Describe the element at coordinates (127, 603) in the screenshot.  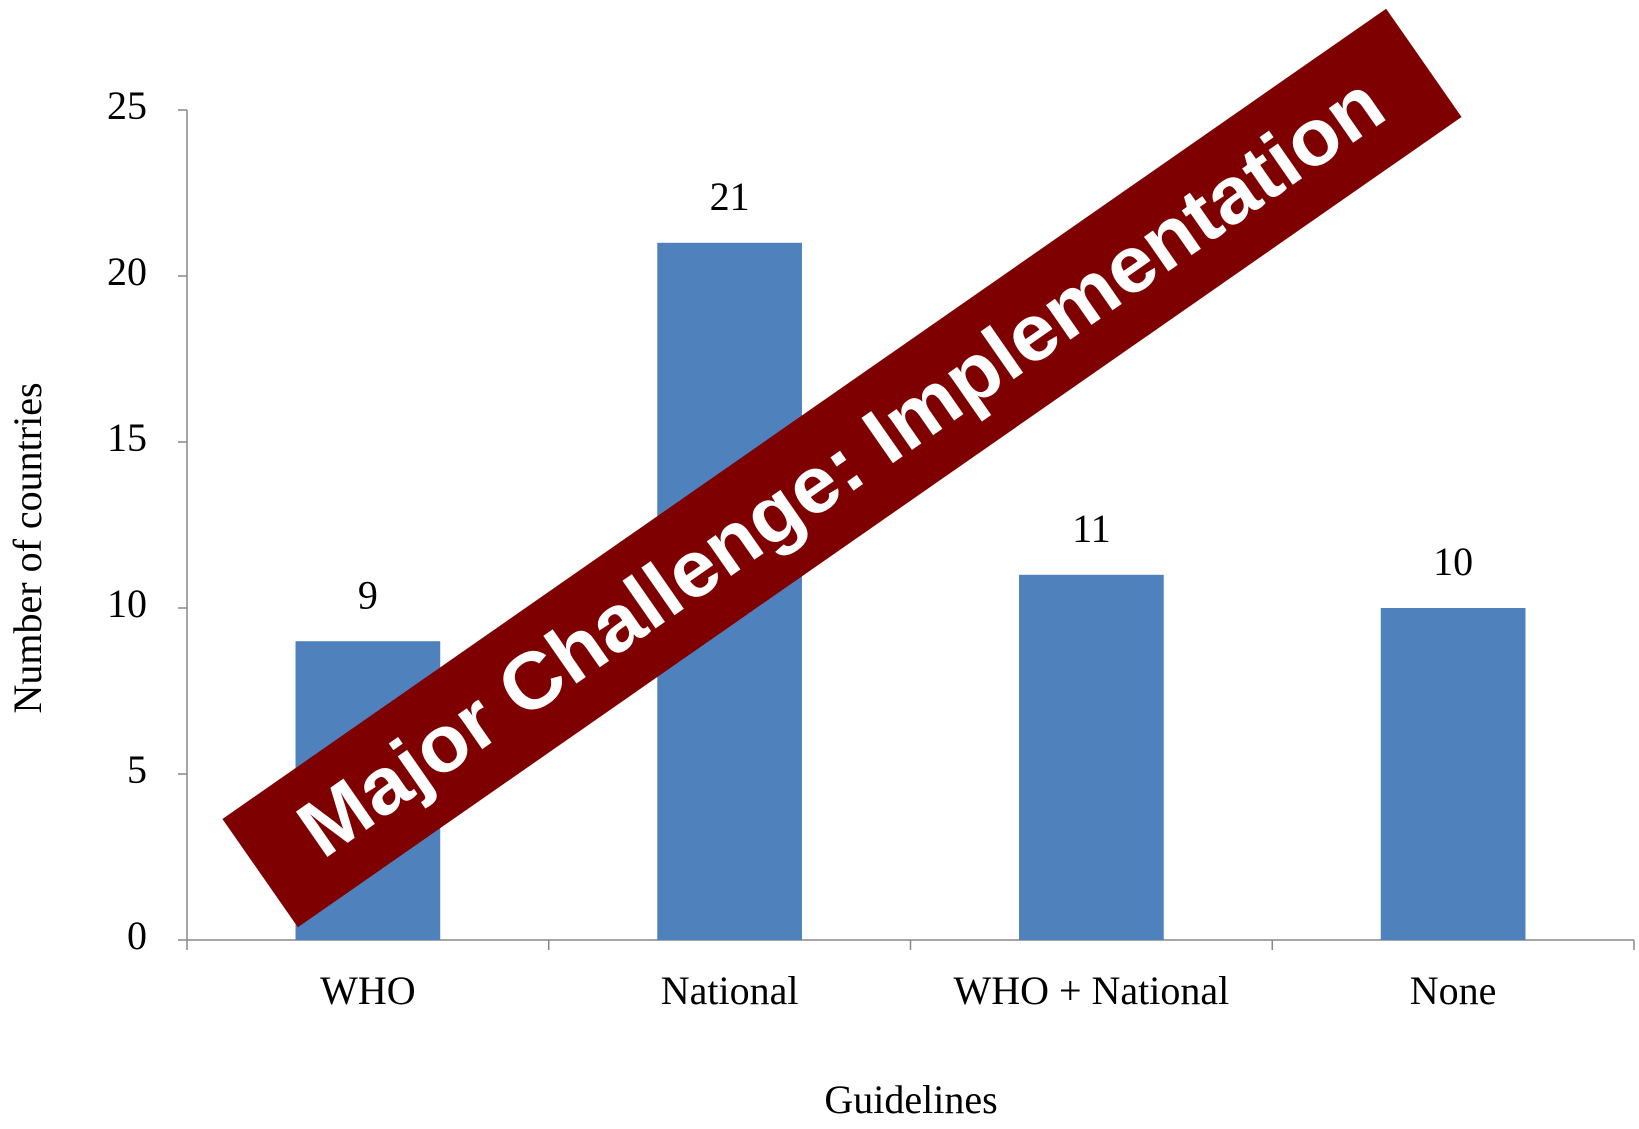
I see `y-tick-label: 10` at that location.